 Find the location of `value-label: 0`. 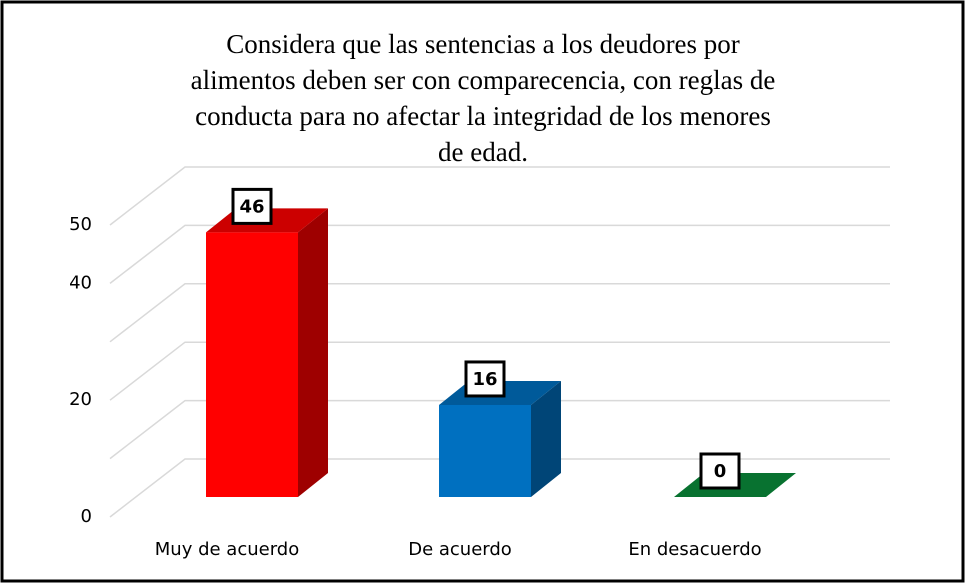

value-label: 0 is located at coordinates (720, 471).